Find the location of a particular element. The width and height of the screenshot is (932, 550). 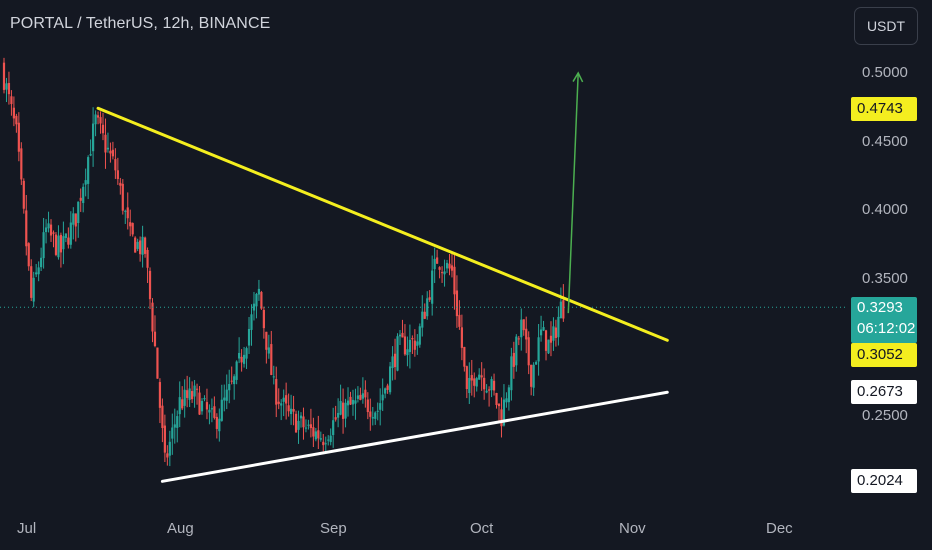

support-trendline is located at coordinates (414, 436).